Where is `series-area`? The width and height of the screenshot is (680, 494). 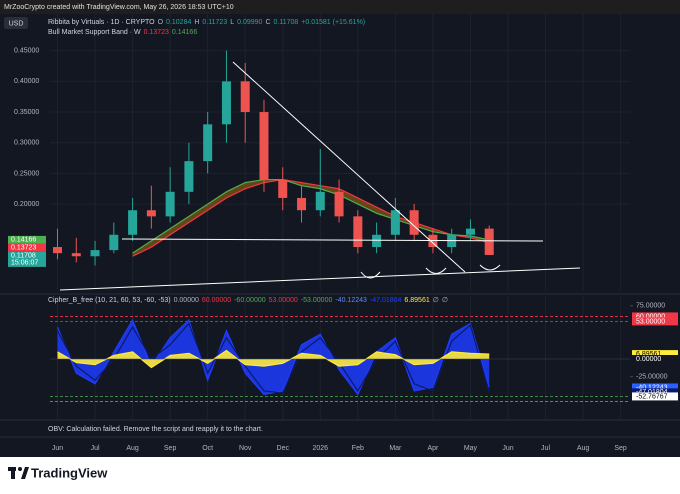
series-area is located at coordinates (273, 357).